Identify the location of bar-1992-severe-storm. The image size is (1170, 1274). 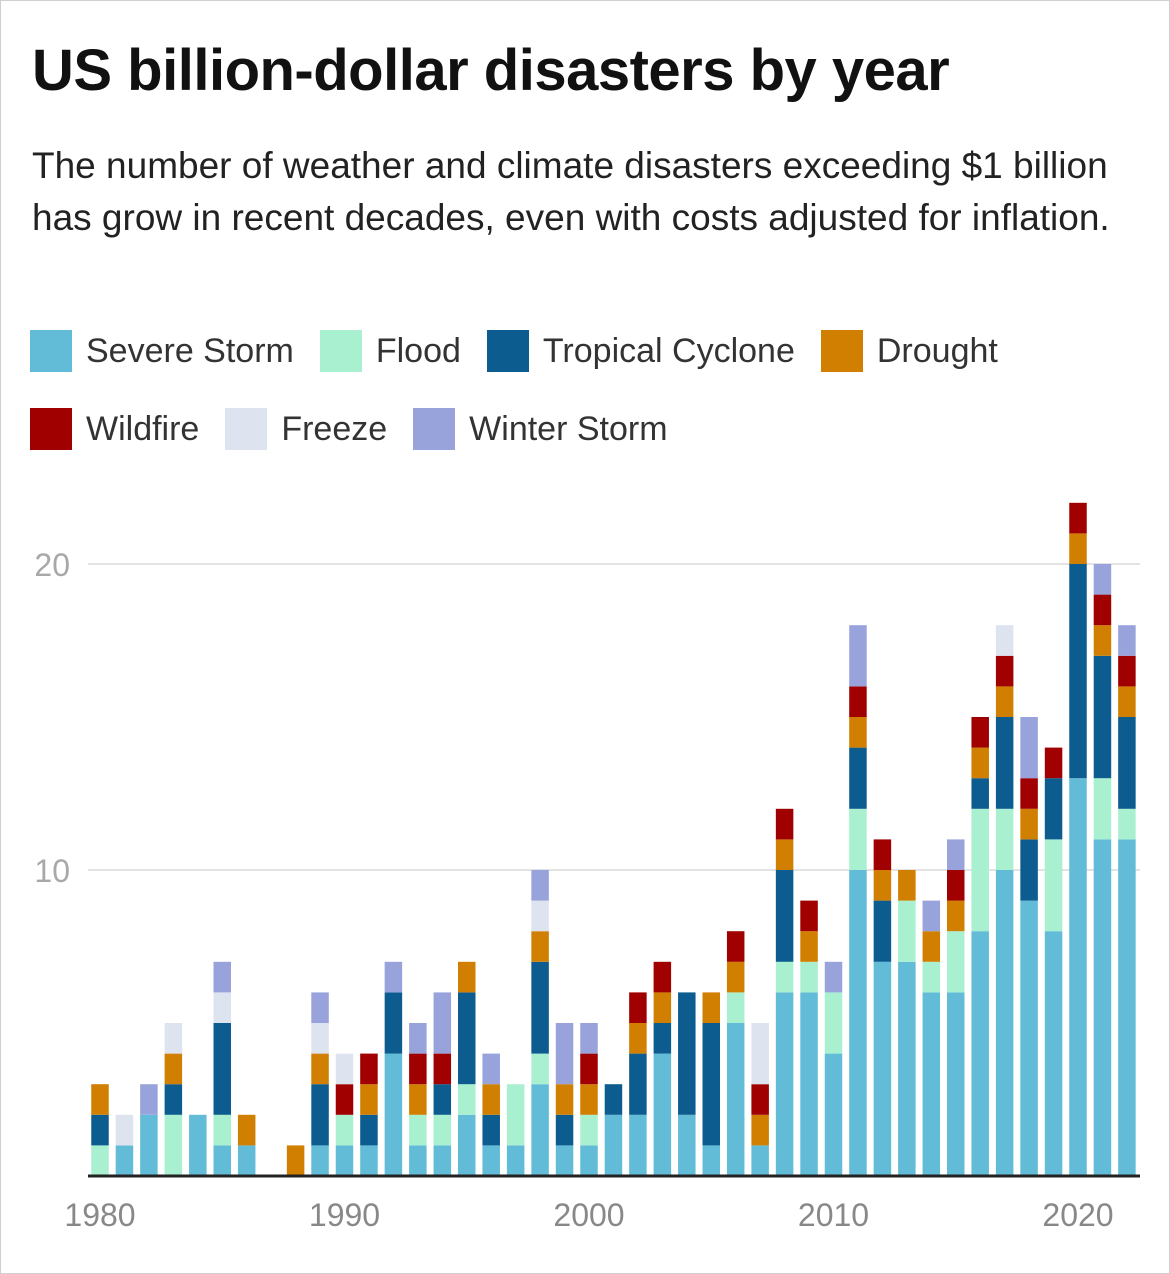
(393, 1114).